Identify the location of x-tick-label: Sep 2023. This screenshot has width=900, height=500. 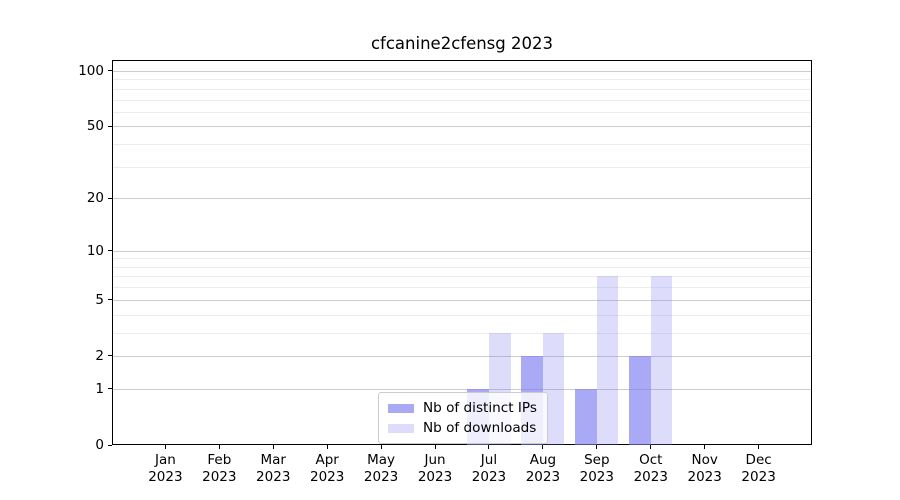
(597, 469).